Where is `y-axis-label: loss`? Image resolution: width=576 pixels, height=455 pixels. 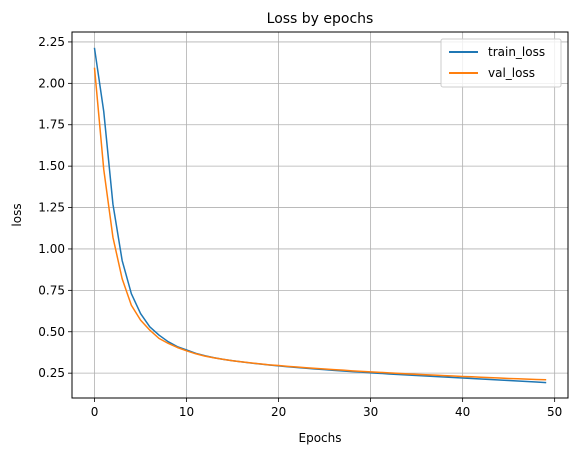
y-axis-label: loss is located at coordinates (17, 214).